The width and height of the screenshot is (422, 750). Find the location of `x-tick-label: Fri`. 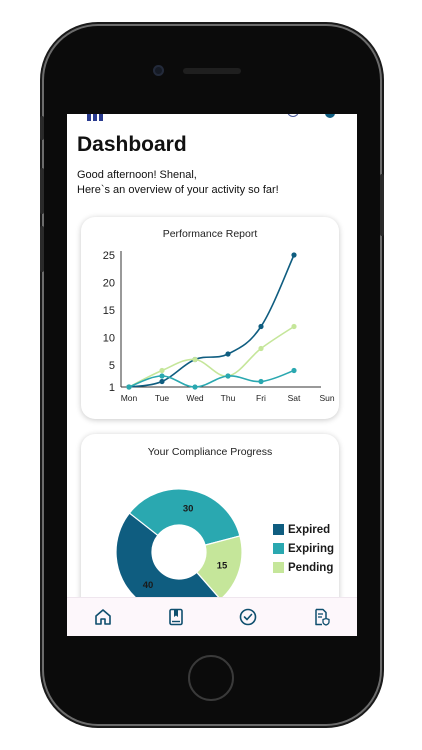

x-tick-label: Fri is located at coordinates (261, 398).